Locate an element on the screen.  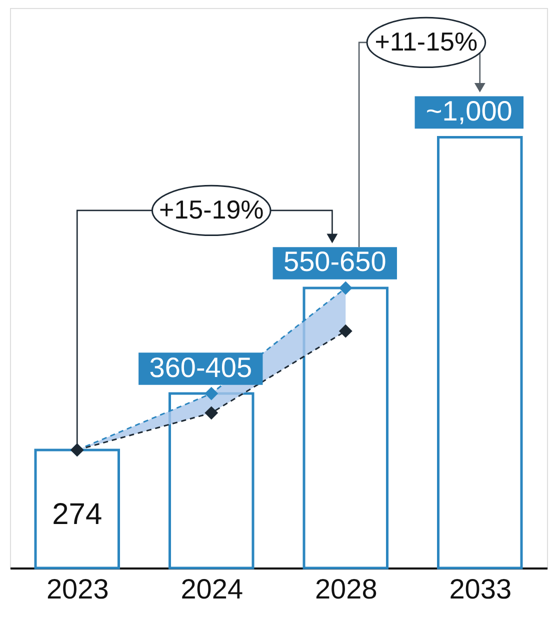
text: +11-15% is located at coordinates (426, 41).